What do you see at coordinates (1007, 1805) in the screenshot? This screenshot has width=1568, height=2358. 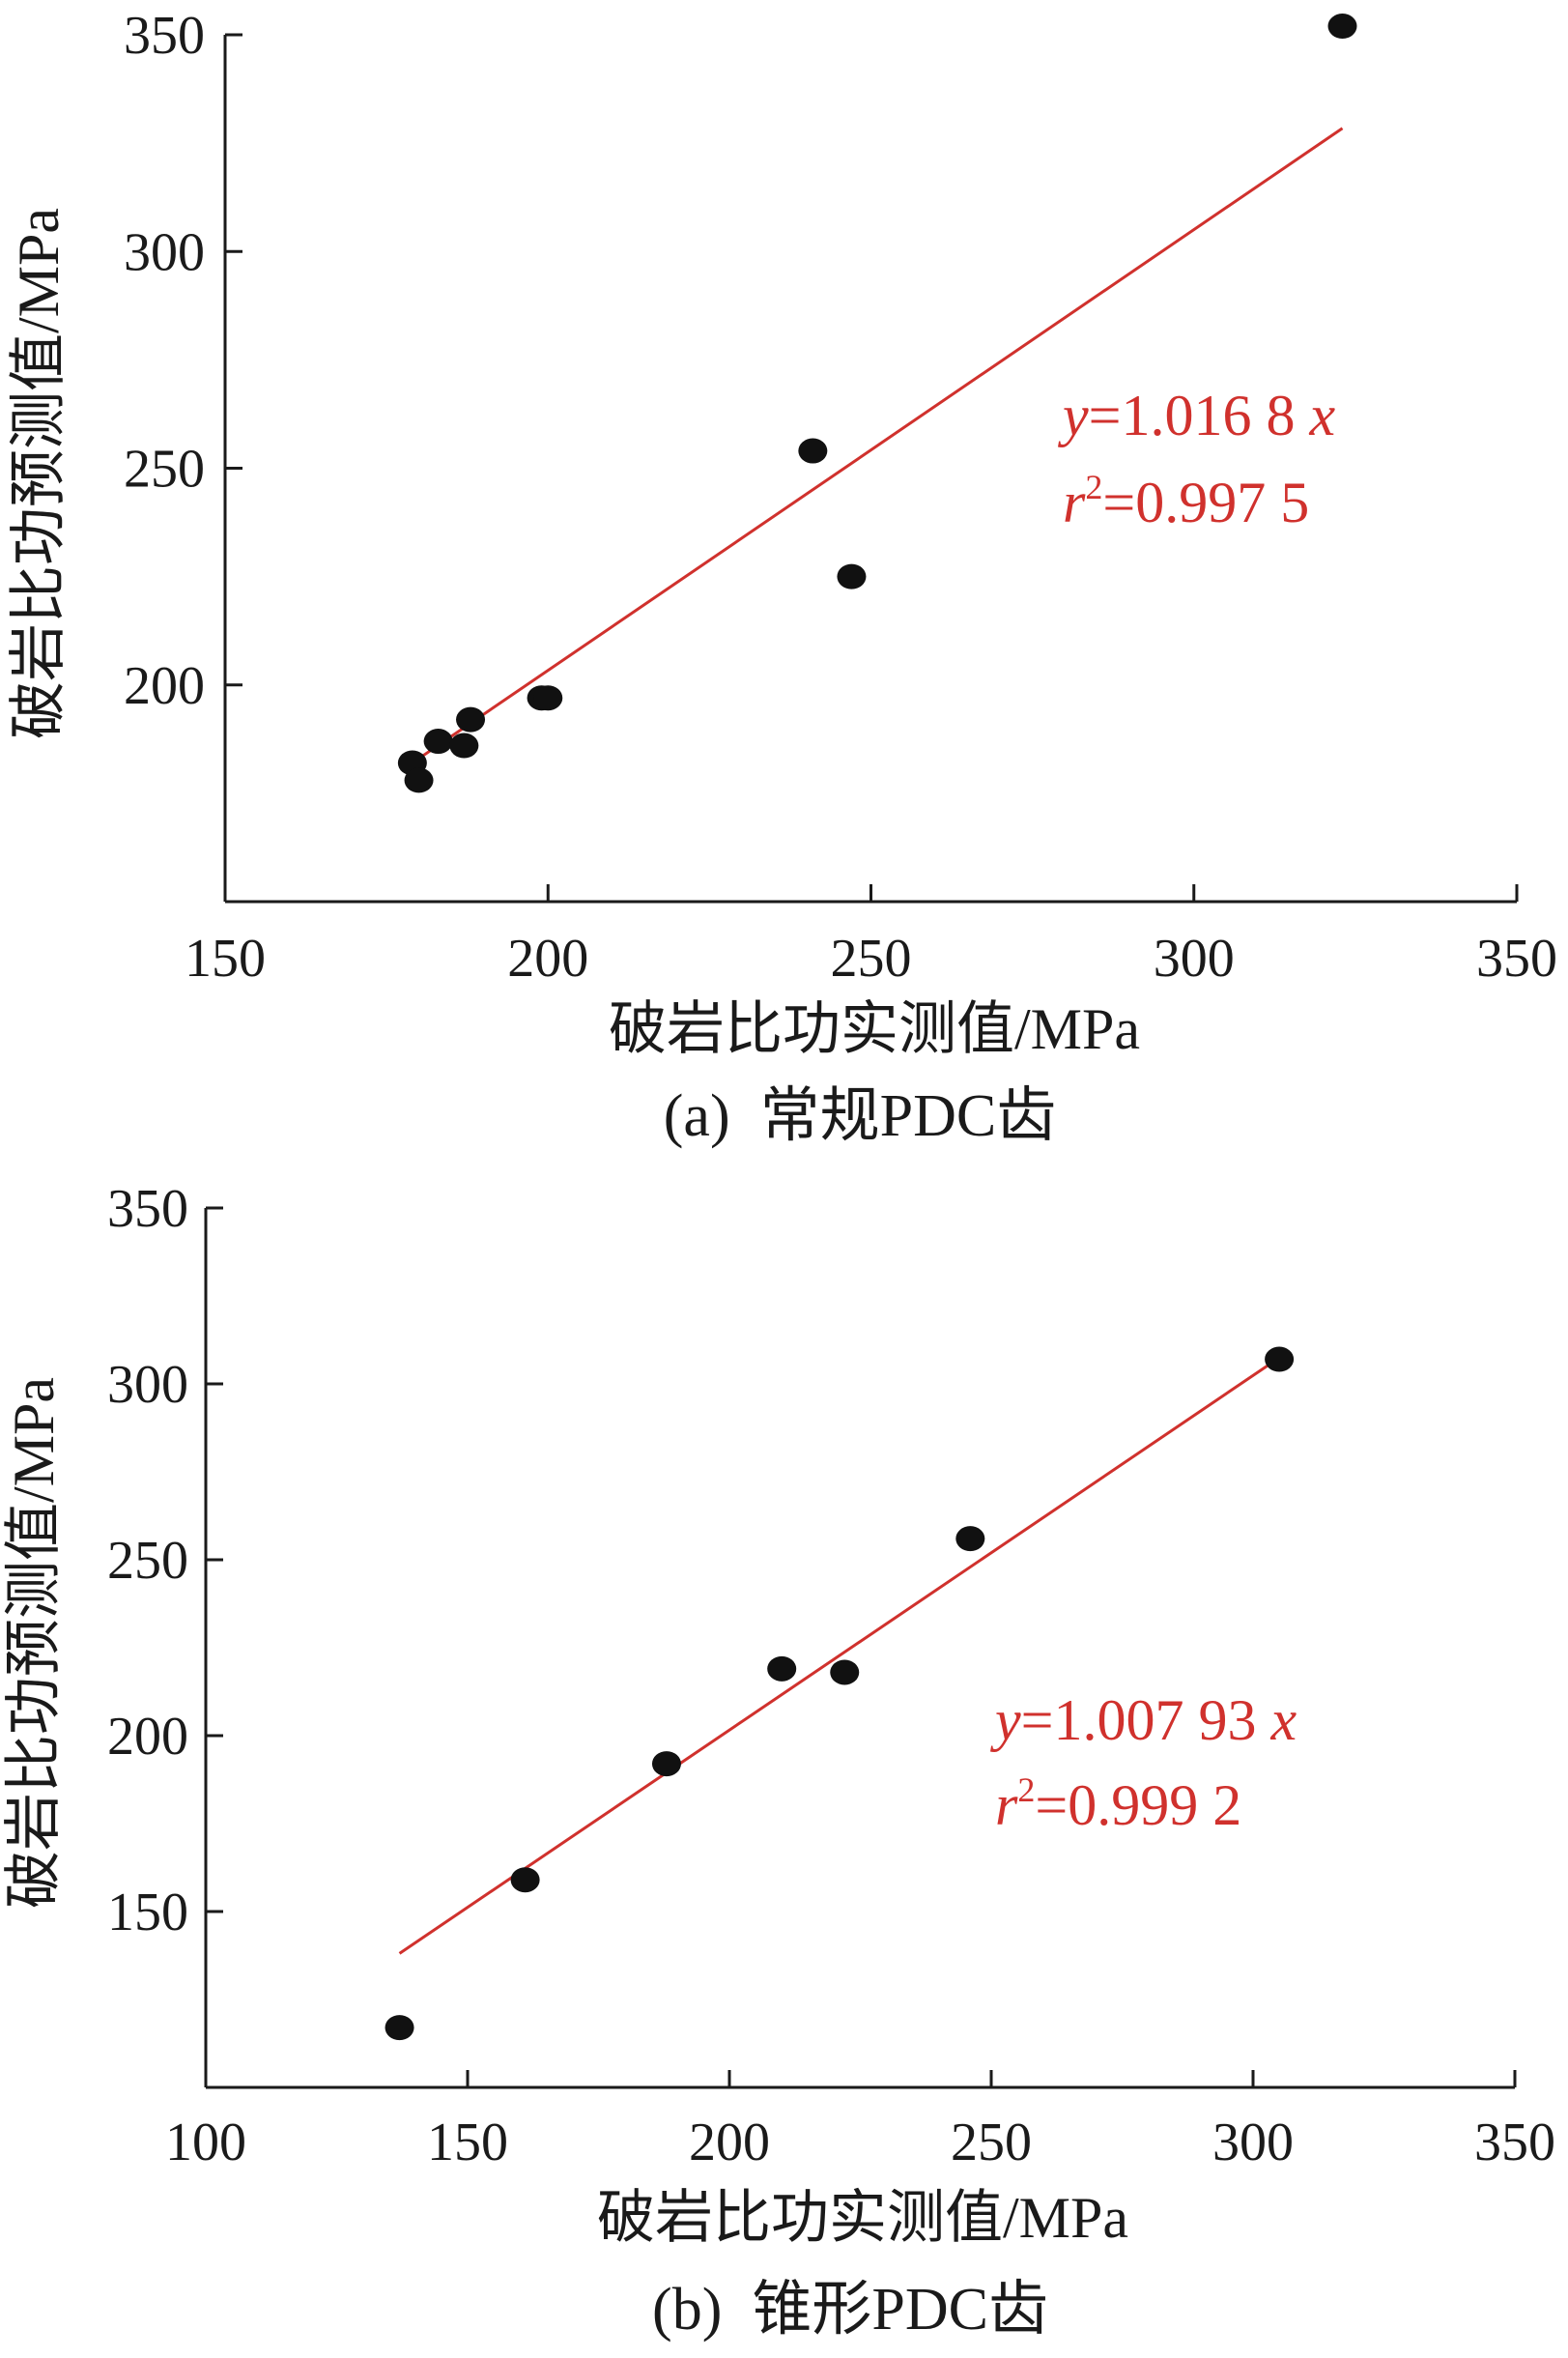 I see `panel-b-r: r` at bounding box center [1007, 1805].